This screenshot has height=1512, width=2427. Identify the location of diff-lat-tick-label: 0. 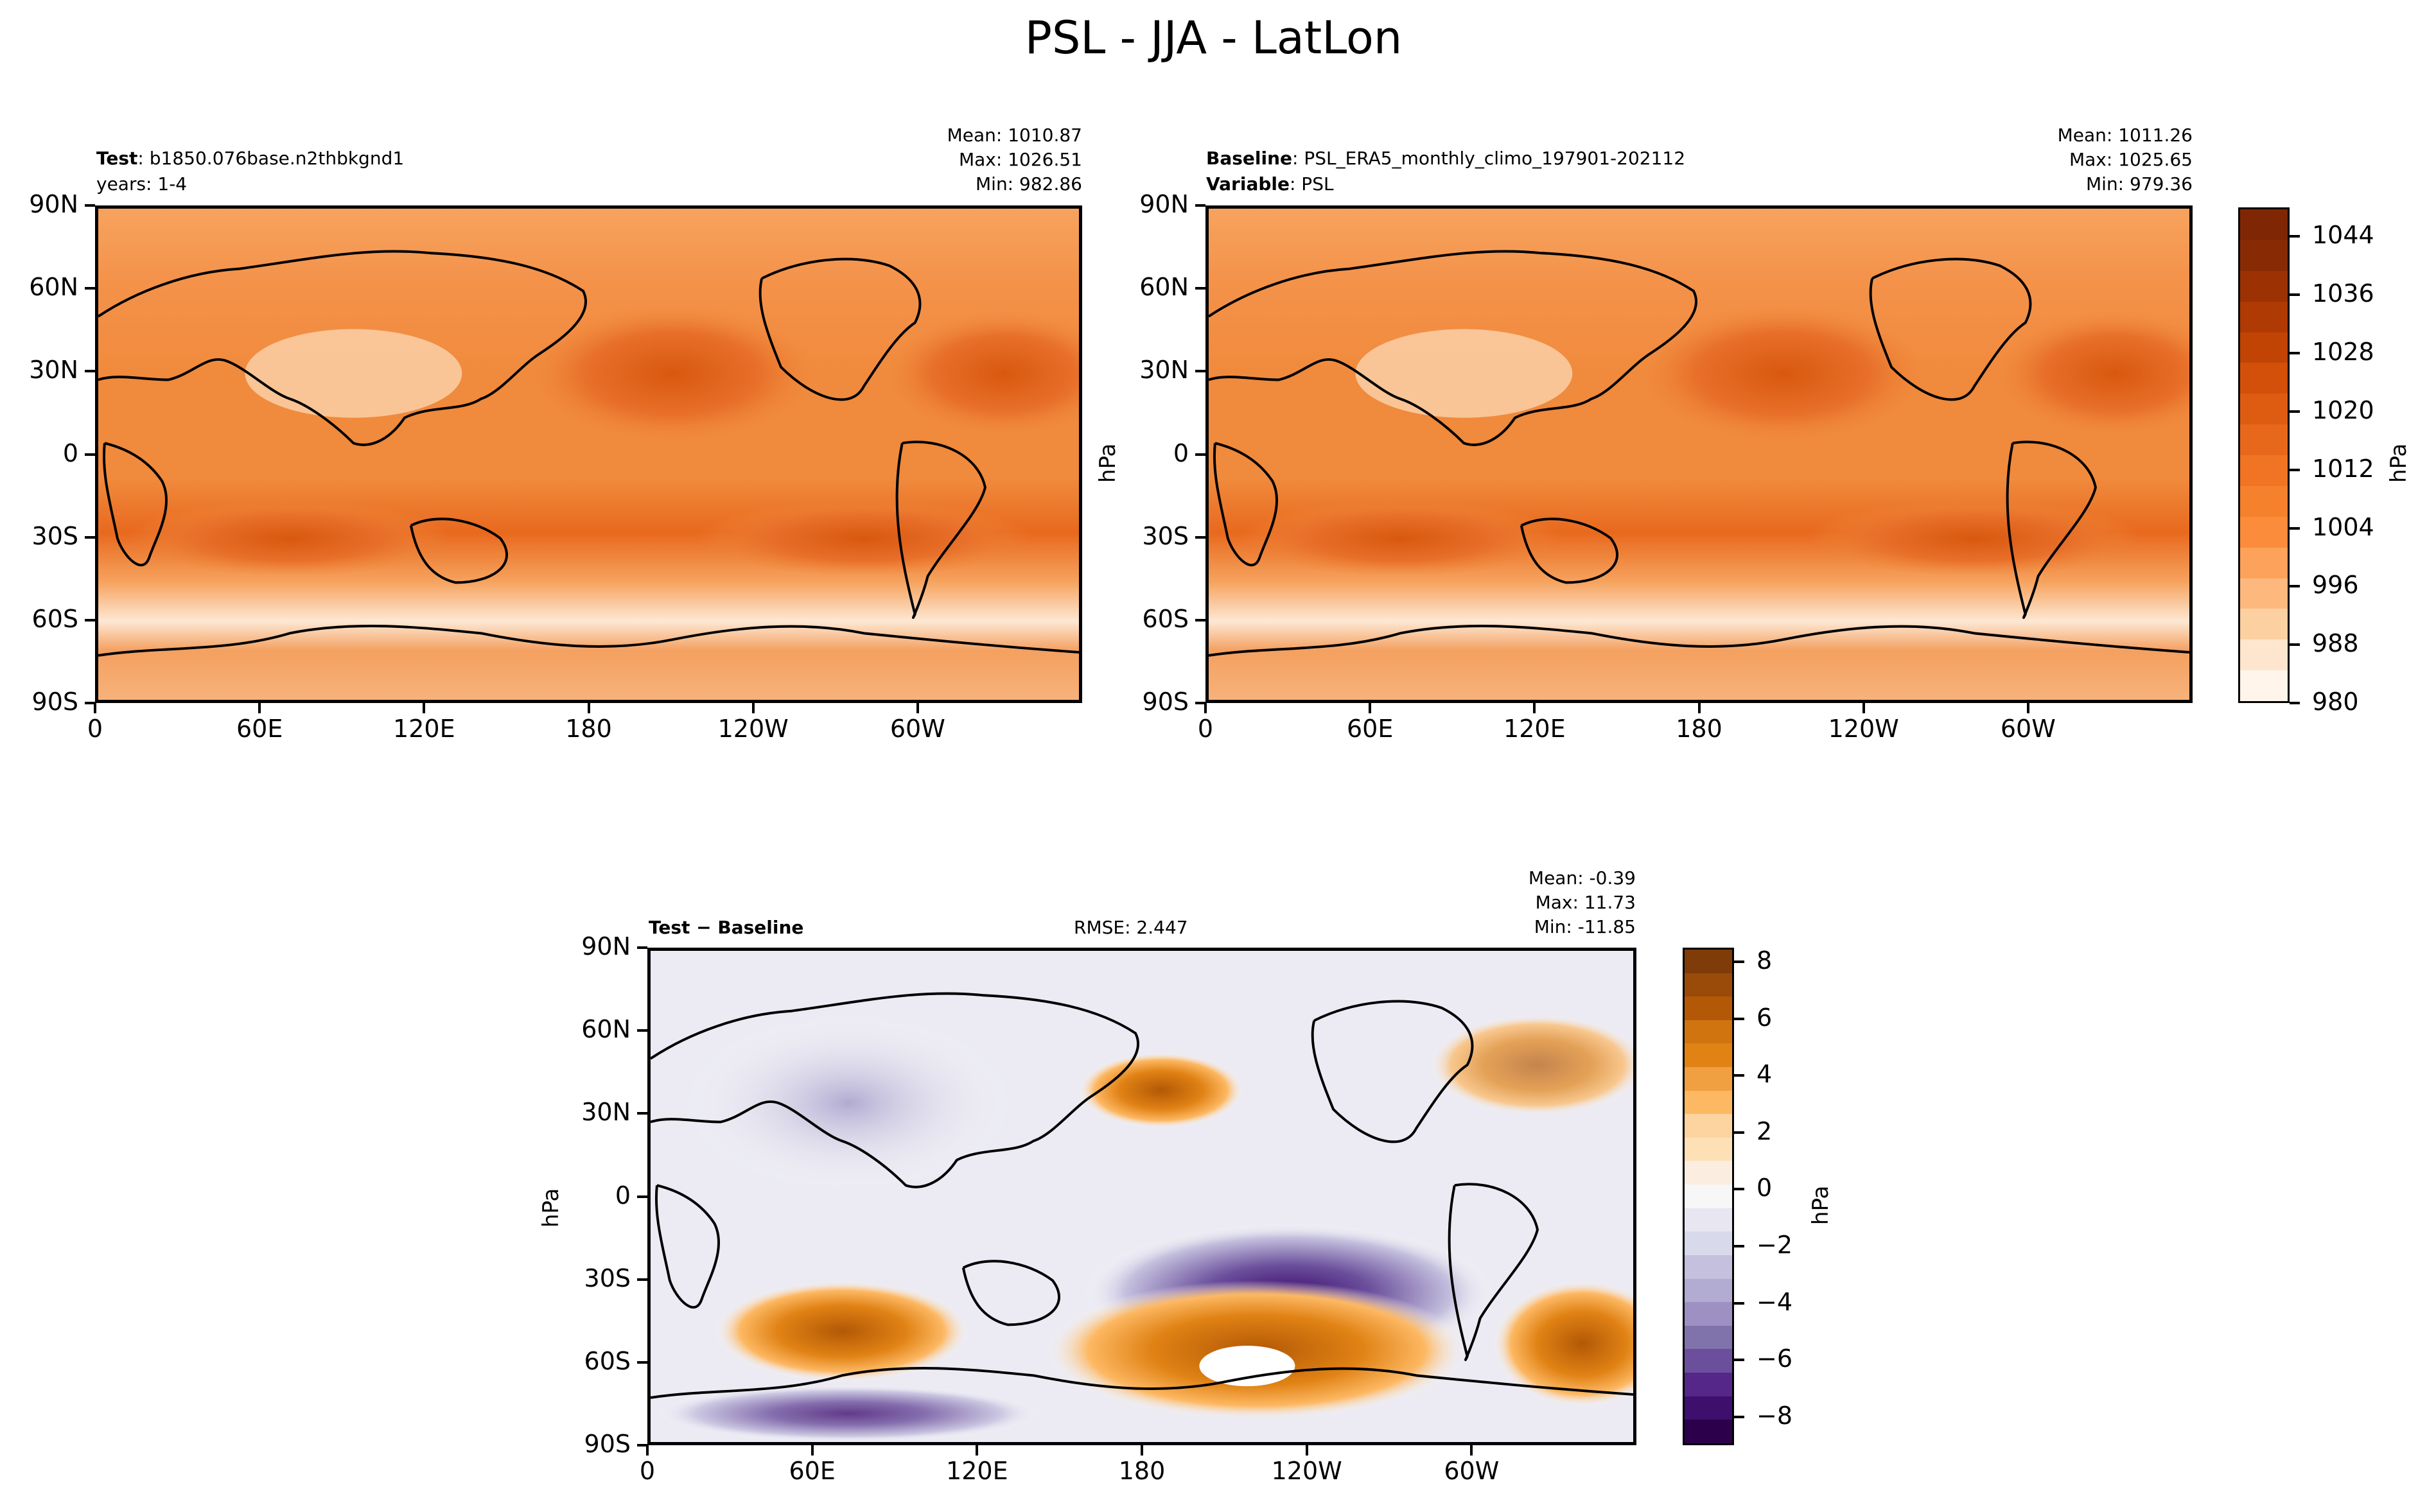
(623, 1195).